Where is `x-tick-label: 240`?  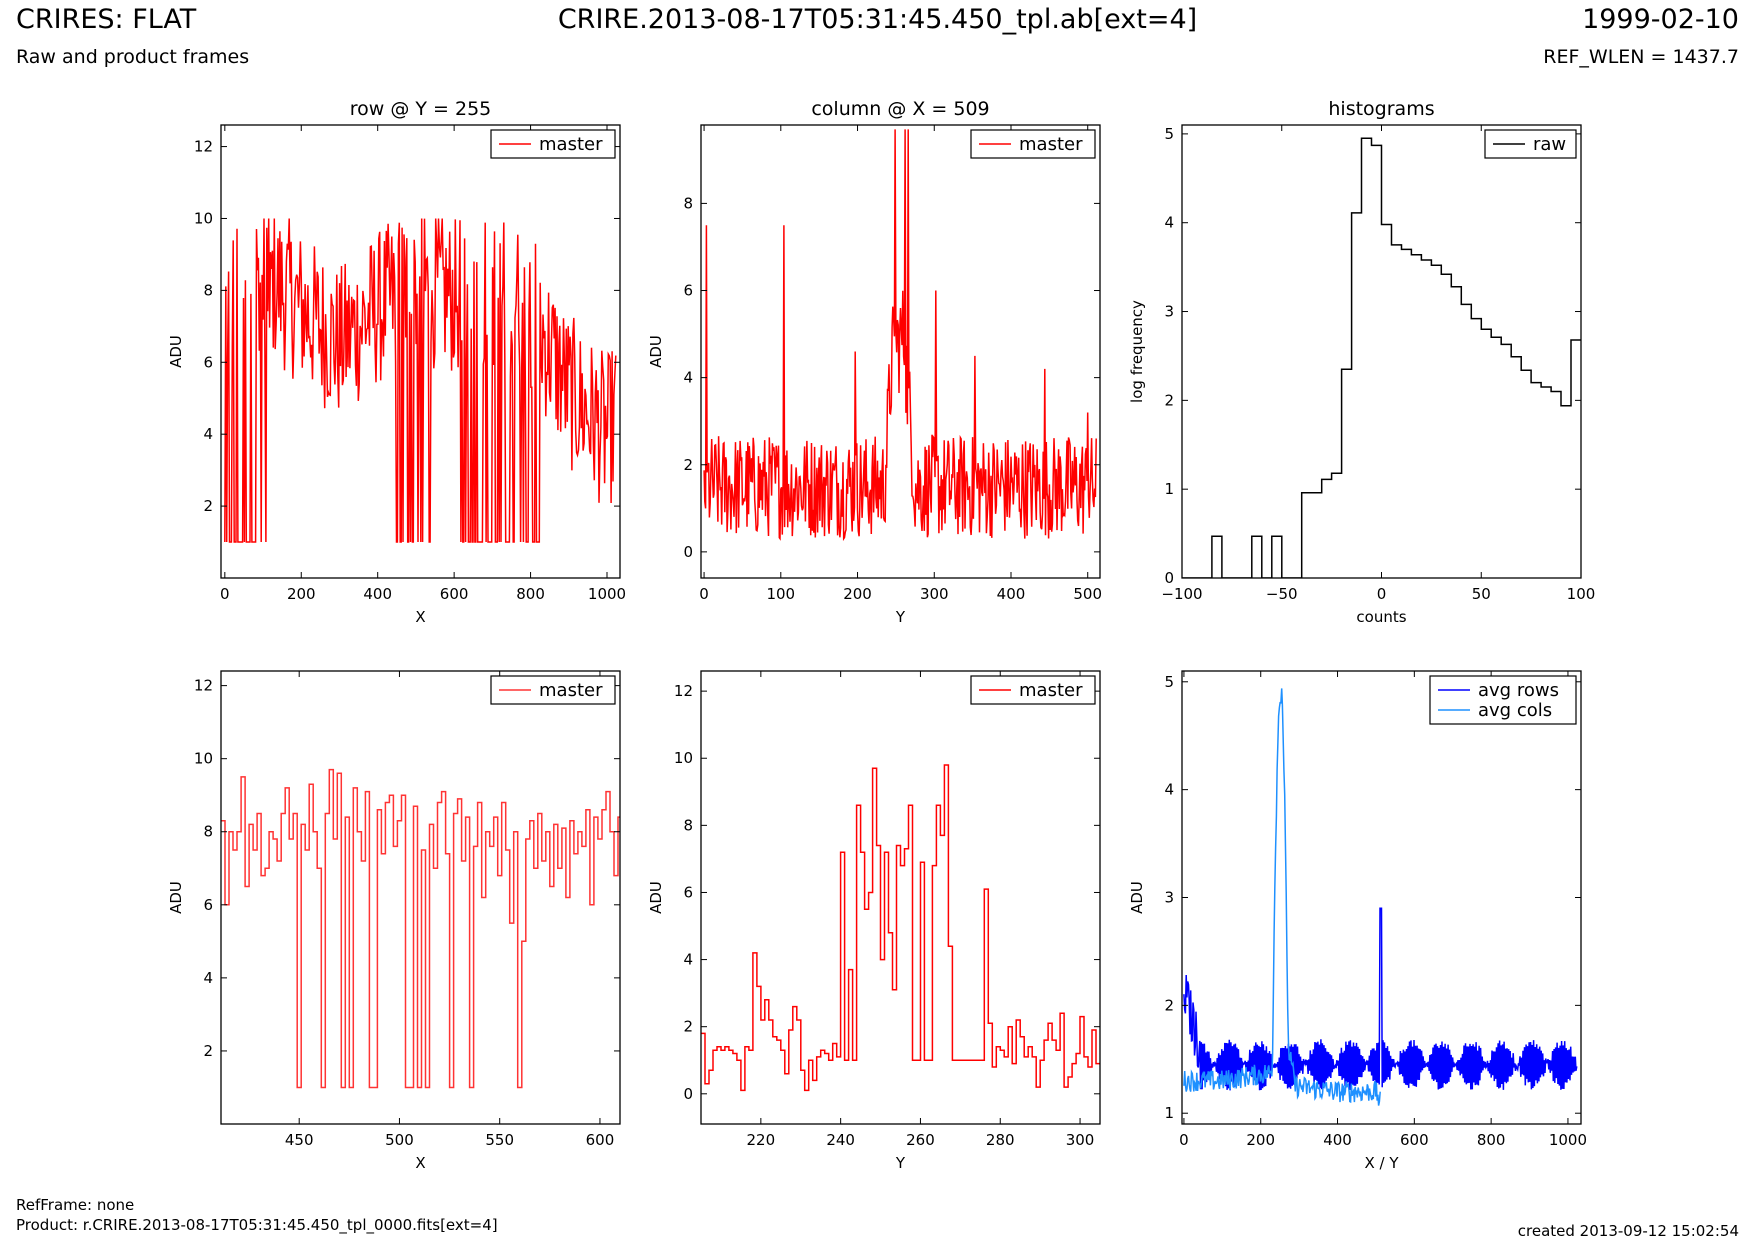 x-tick-label: 240 is located at coordinates (840, 1140).